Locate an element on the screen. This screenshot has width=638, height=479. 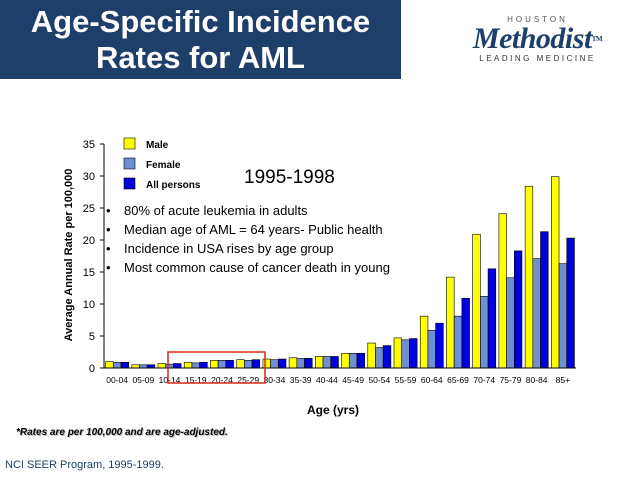
x-tick-label: 00-04 is located at coordinates (117, 380).